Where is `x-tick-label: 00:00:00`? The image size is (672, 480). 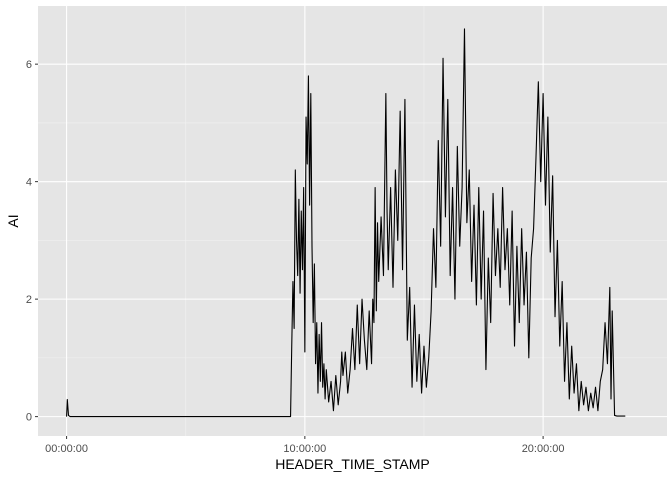
x-tick-label: 00:00:00 is located at coordinates (66, 449).